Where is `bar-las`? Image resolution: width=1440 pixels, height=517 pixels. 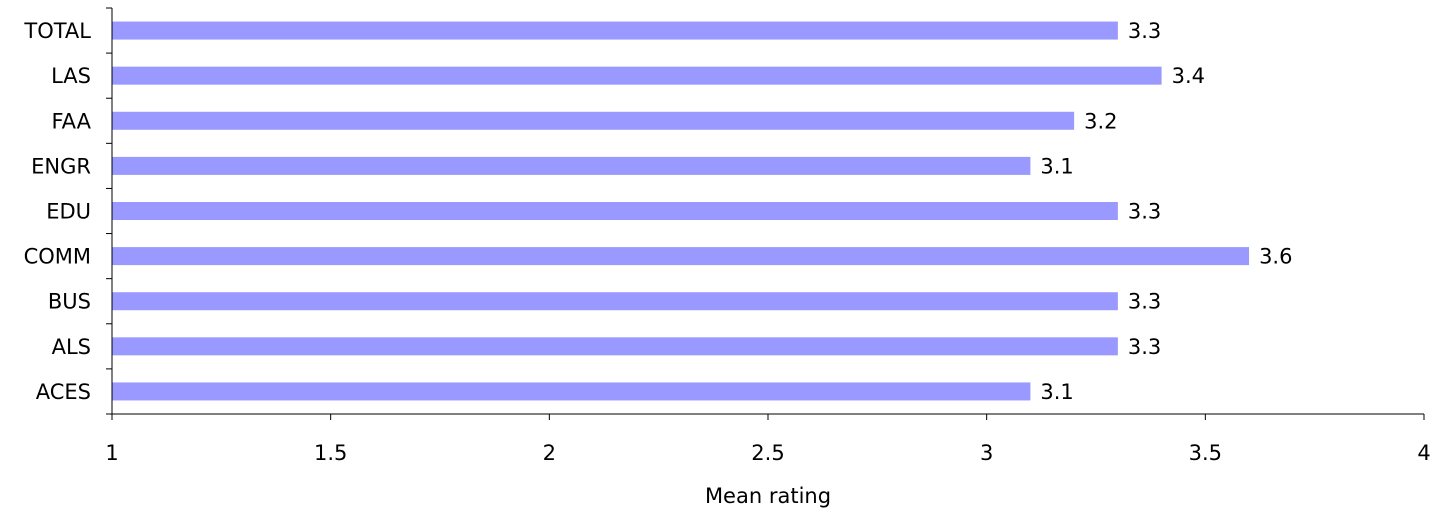 bar-las is located at coordinates (637, 75).